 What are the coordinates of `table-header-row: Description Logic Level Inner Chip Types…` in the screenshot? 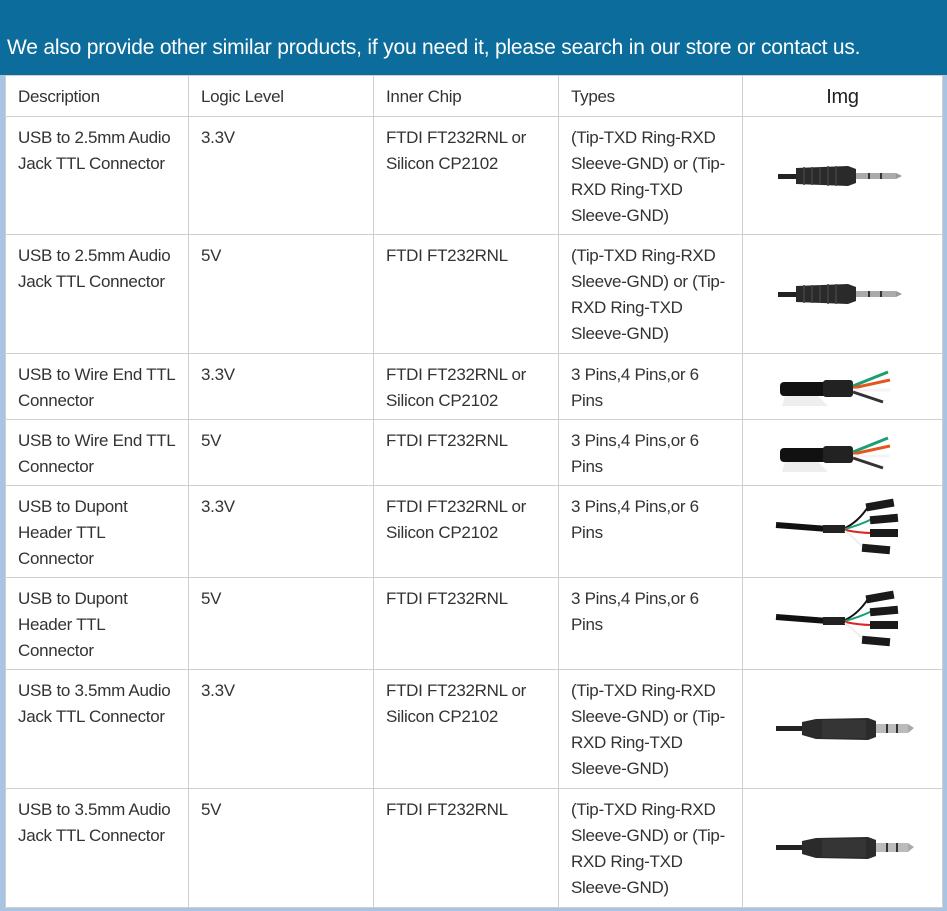 It's located at (474, 96).